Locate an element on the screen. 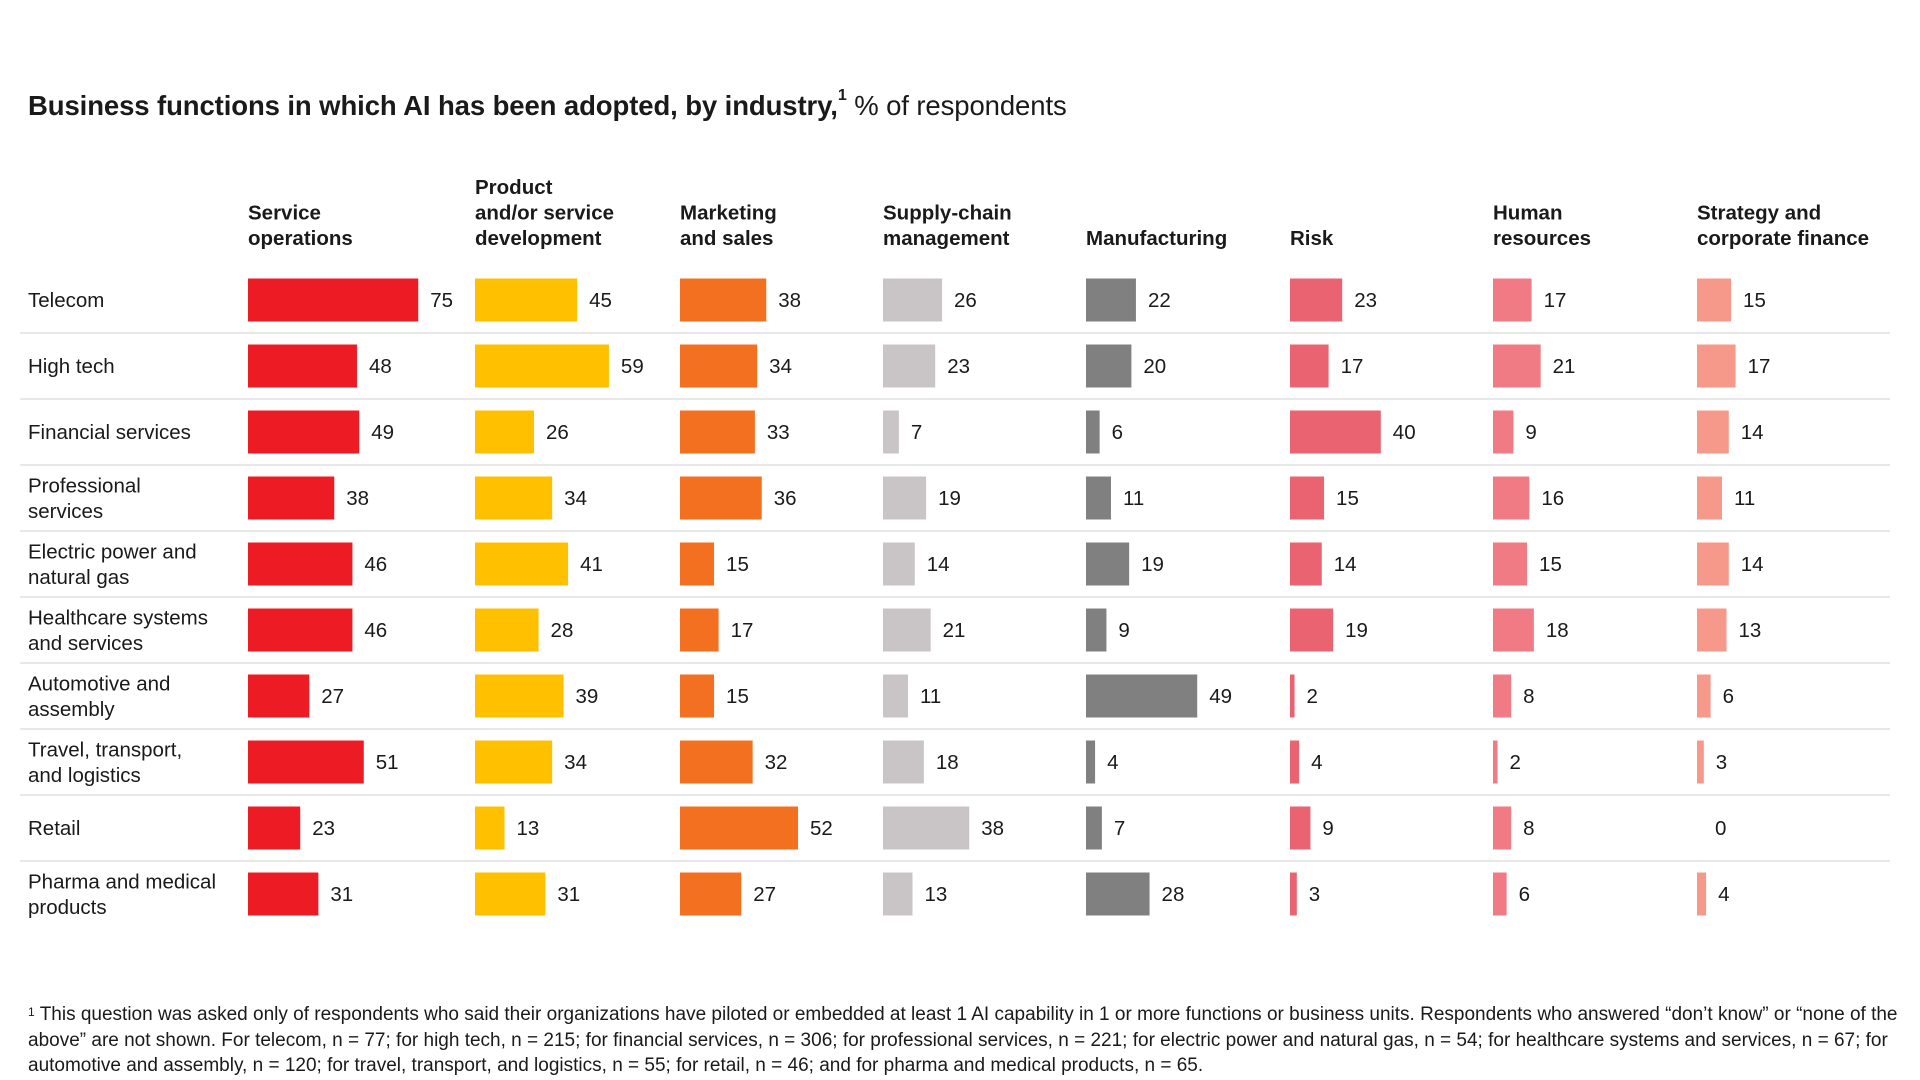  bar-value-label: 27 is located at coordinates (332, 696).